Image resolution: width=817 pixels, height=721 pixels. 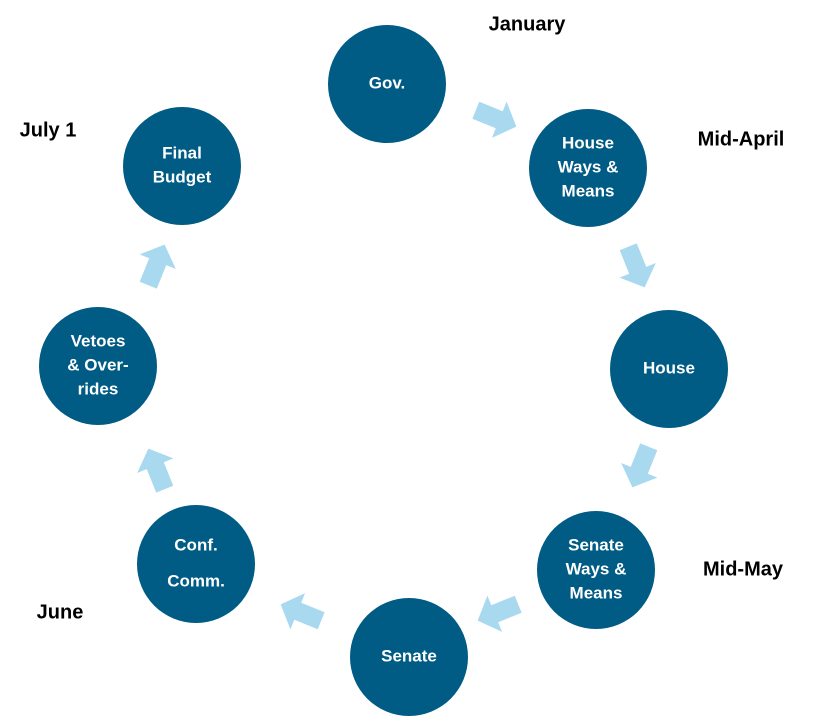 I want to click on period-label: July 1, so click(x=48, y=130).